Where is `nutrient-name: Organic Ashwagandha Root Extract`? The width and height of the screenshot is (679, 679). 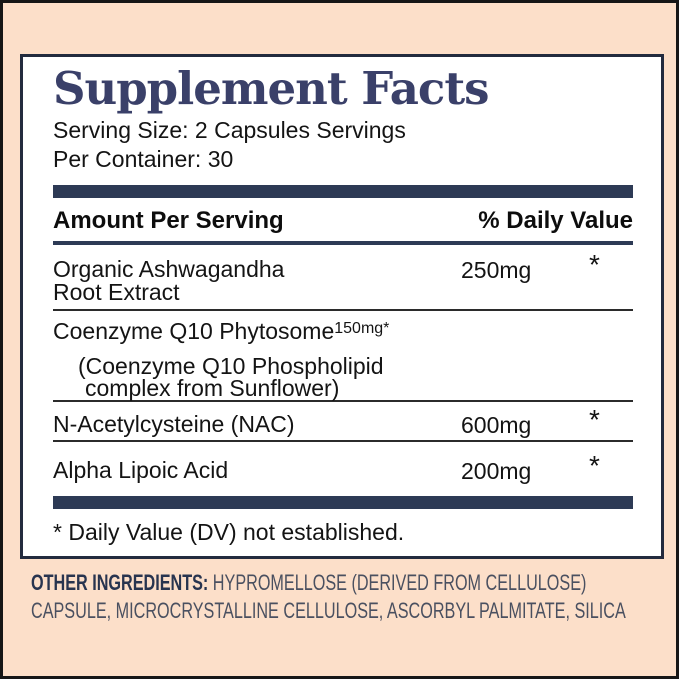 nutrient-name: Organic Ashwagandha Root Extract is located at coordinates (257, 281).